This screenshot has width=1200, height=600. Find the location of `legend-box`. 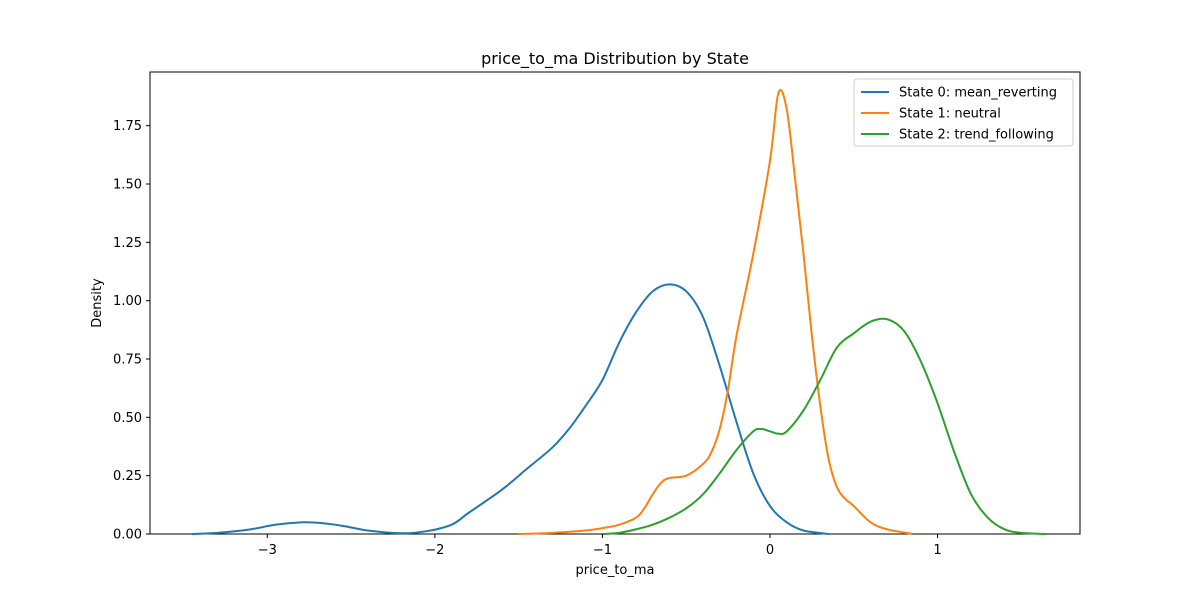

legend-box is located at coordinates (963, 112).